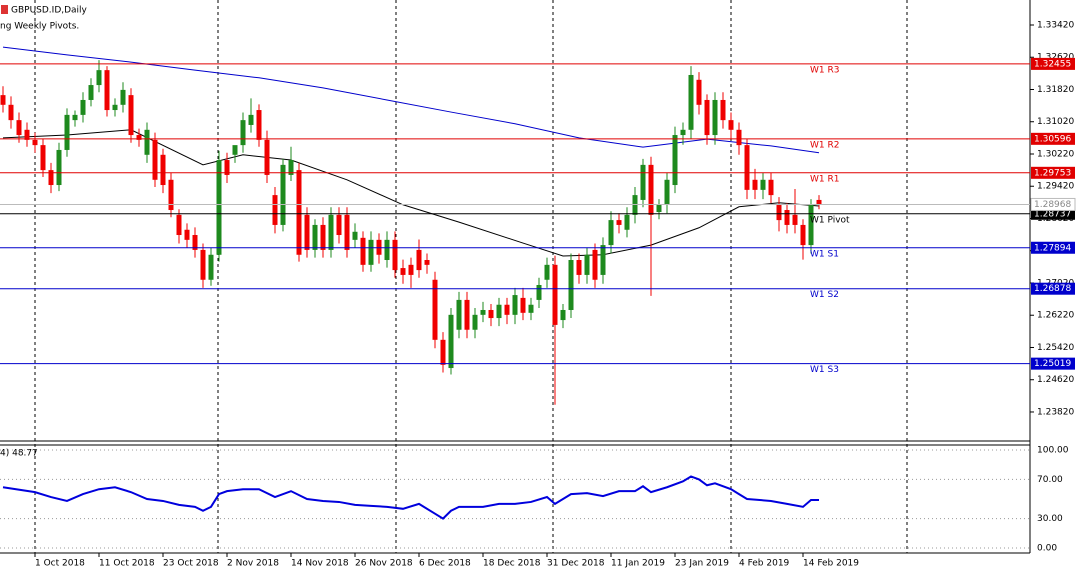 The height and width of the screenshot is (575, 1079). Describe the element at coordinates (1055, 380) in the screenshot. I see `y-tick-label: 1.24620` at that location.